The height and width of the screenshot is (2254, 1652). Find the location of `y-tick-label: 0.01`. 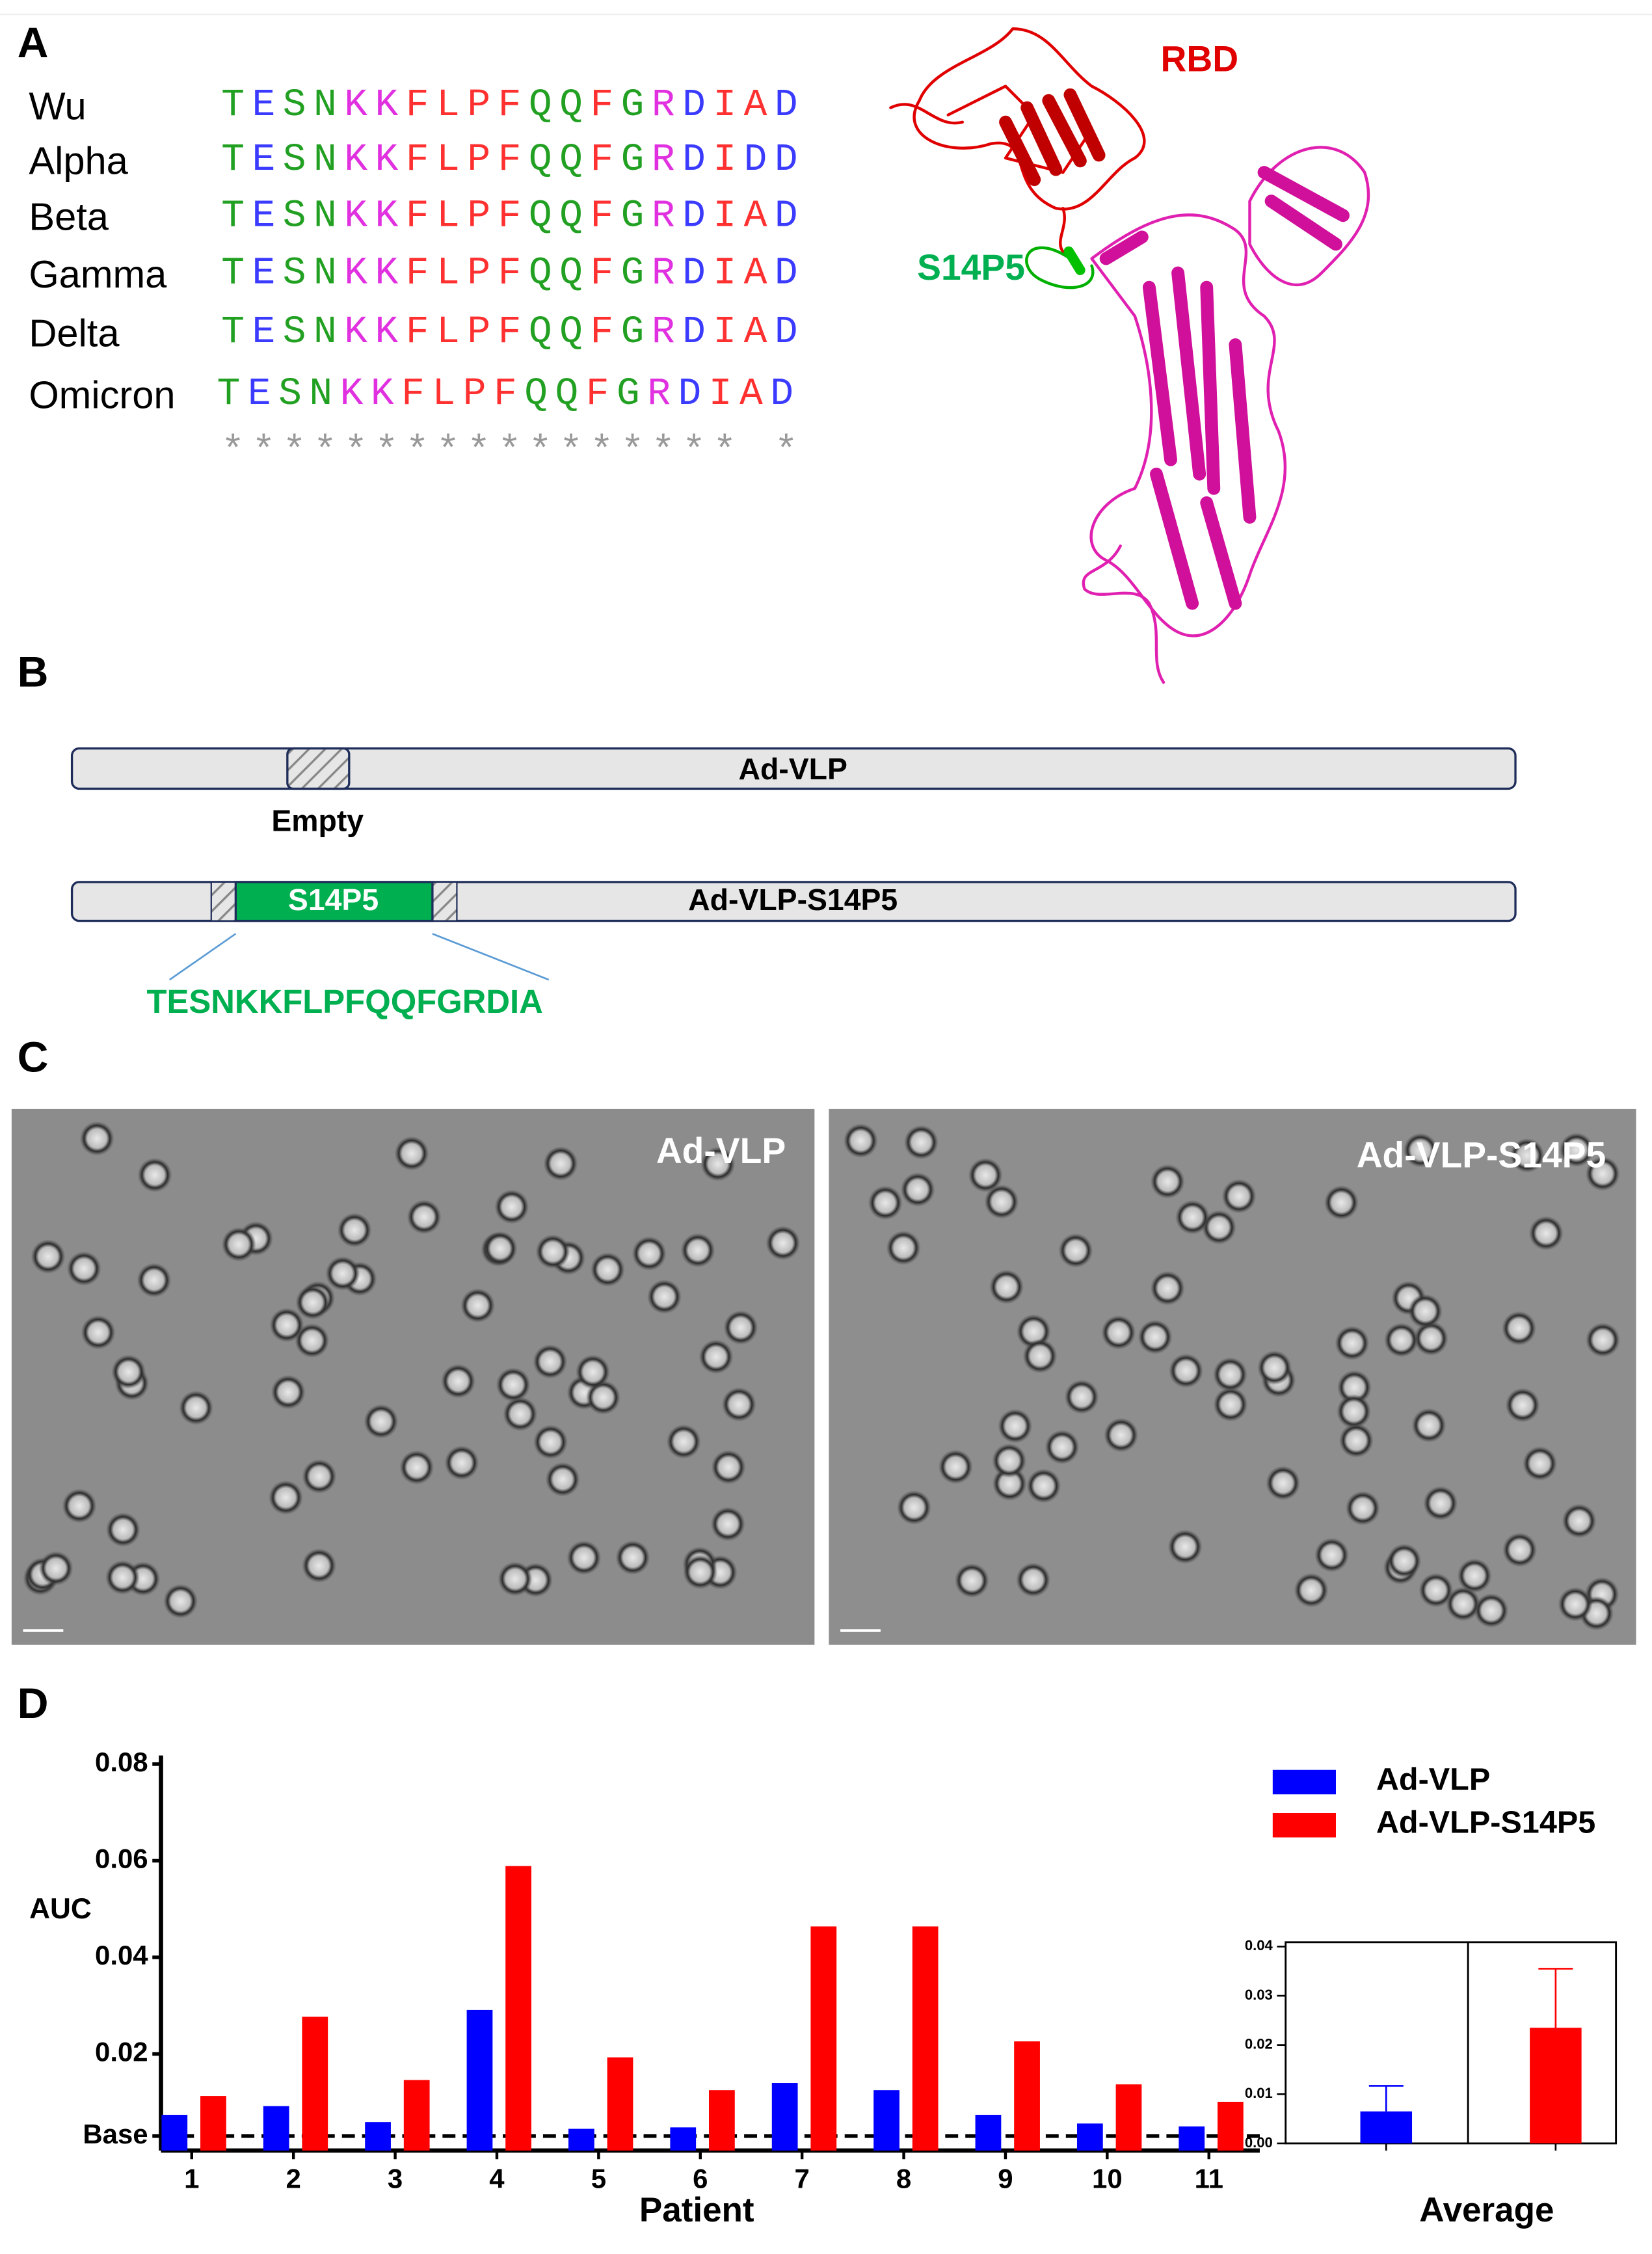

y-tick-label: 0.01 is located at coordinates (1259, 2093).